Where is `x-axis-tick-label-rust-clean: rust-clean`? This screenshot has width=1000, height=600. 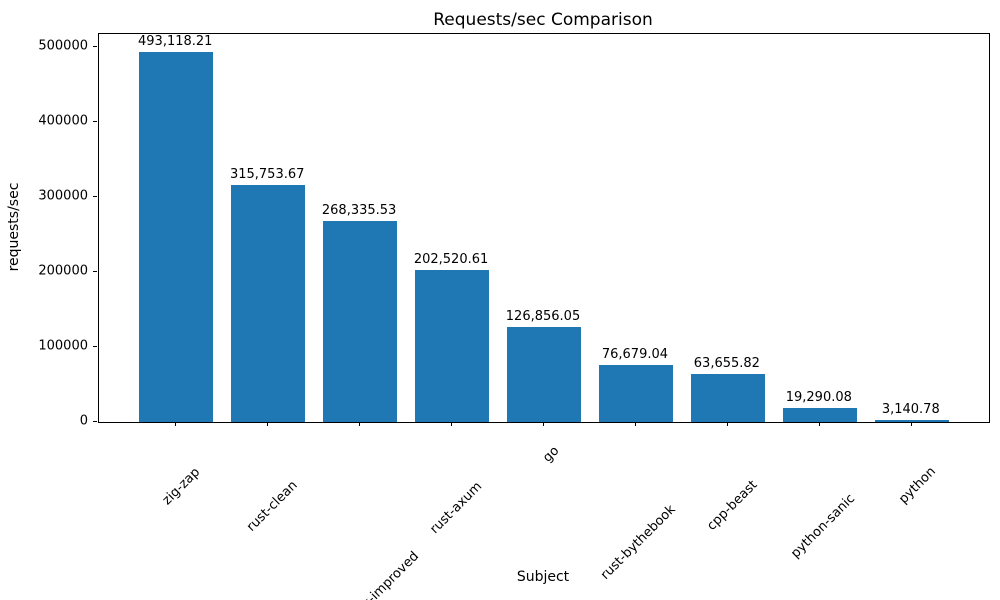
x-axis-tick-label-rust-clean: rust-clean is located at coordinates (272, 506).